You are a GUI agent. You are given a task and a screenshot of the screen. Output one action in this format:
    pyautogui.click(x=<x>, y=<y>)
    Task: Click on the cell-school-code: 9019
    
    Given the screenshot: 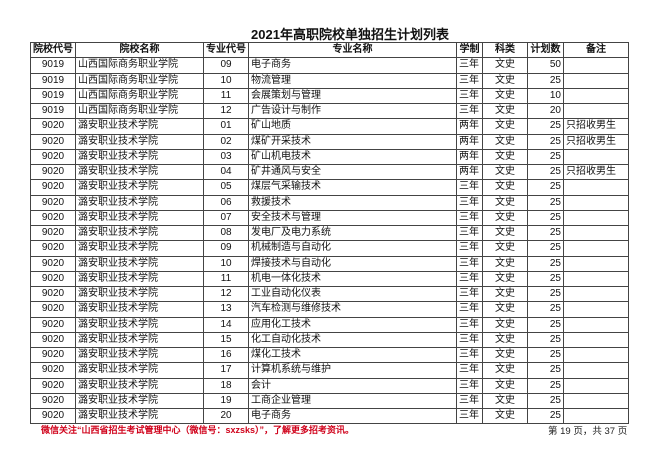 What is the action you would take?
    pyautogui.click(x=53, y=96)
    